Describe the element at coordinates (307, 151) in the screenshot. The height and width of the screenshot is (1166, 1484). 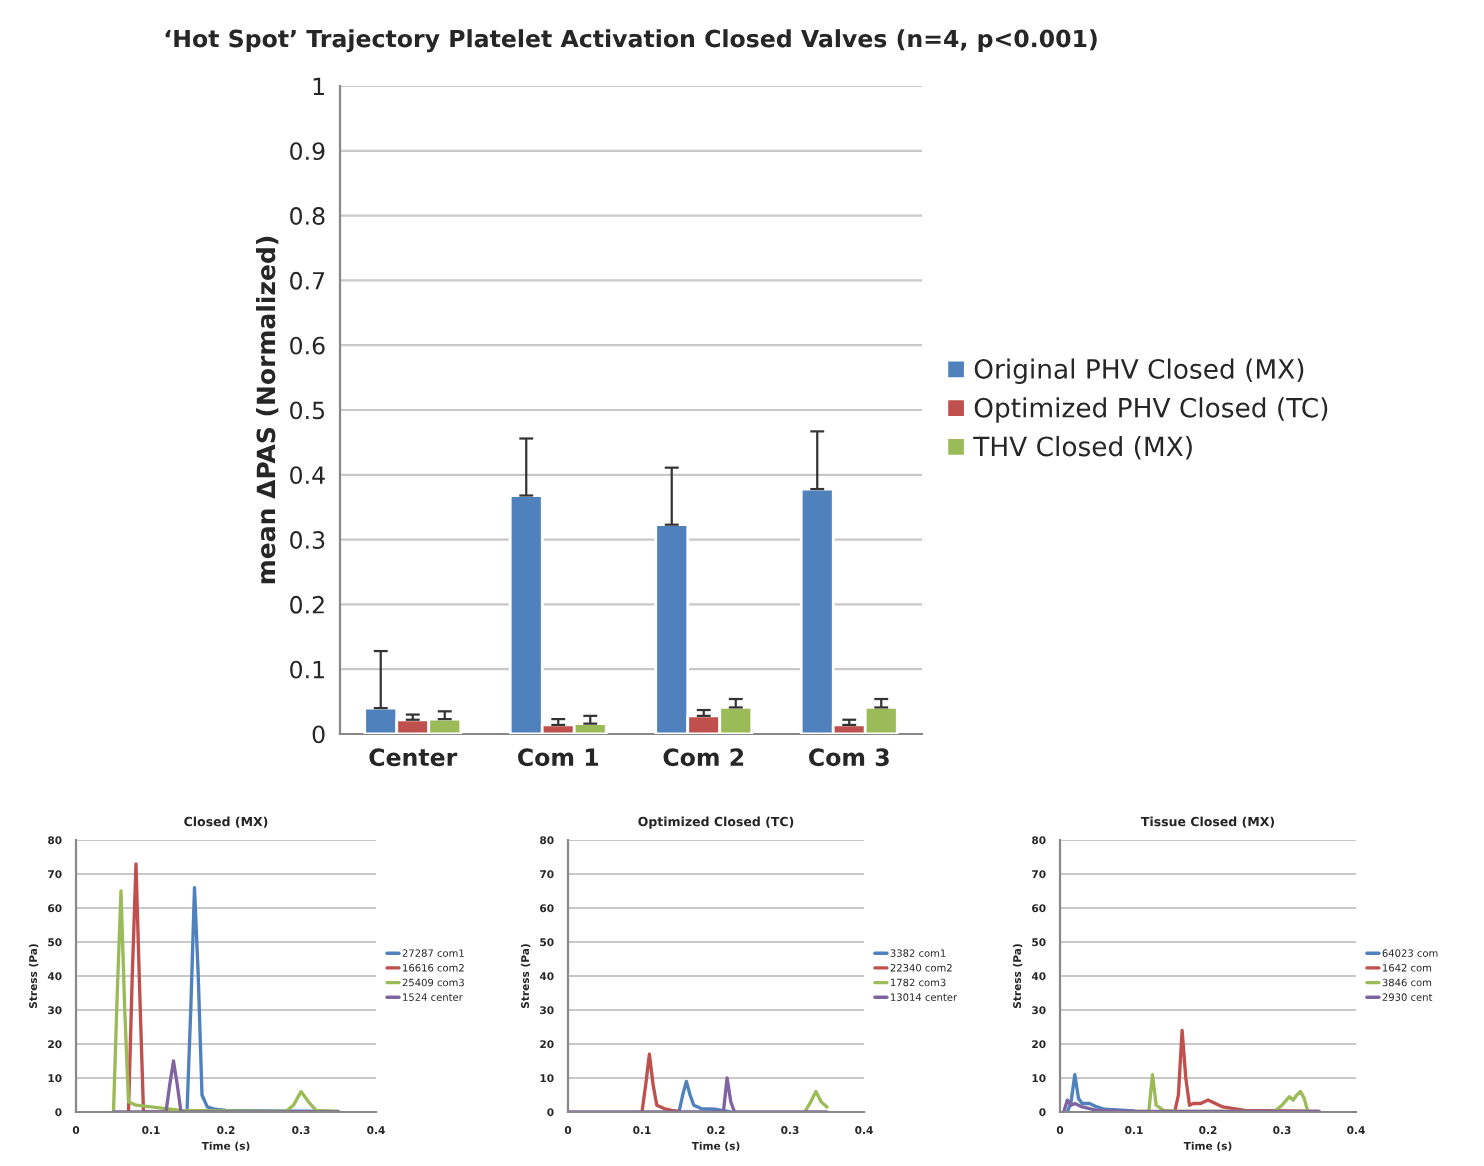
I see `y-tick-label: 0.9` at that location.